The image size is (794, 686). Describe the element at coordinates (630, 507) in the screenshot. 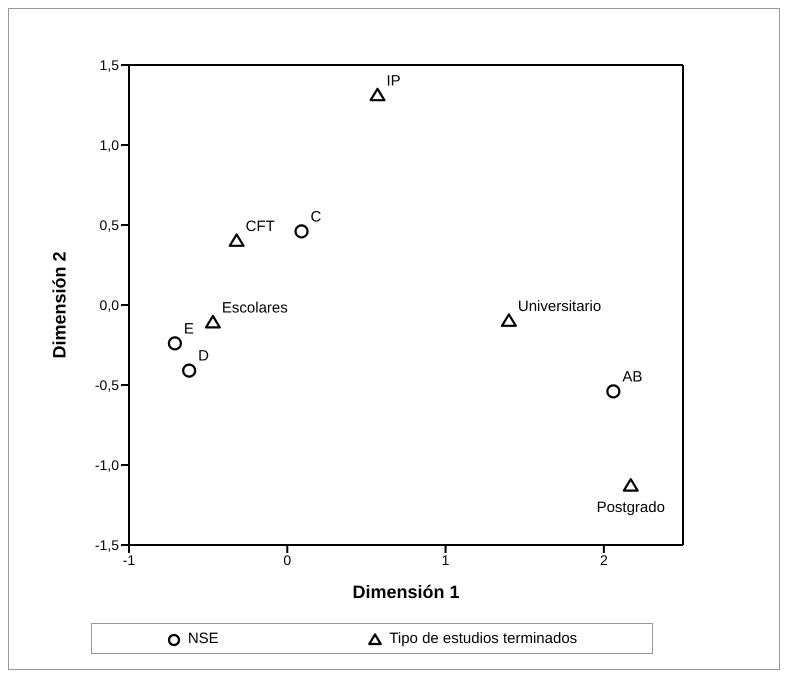

I see `data-label: Postgrado` at that location.